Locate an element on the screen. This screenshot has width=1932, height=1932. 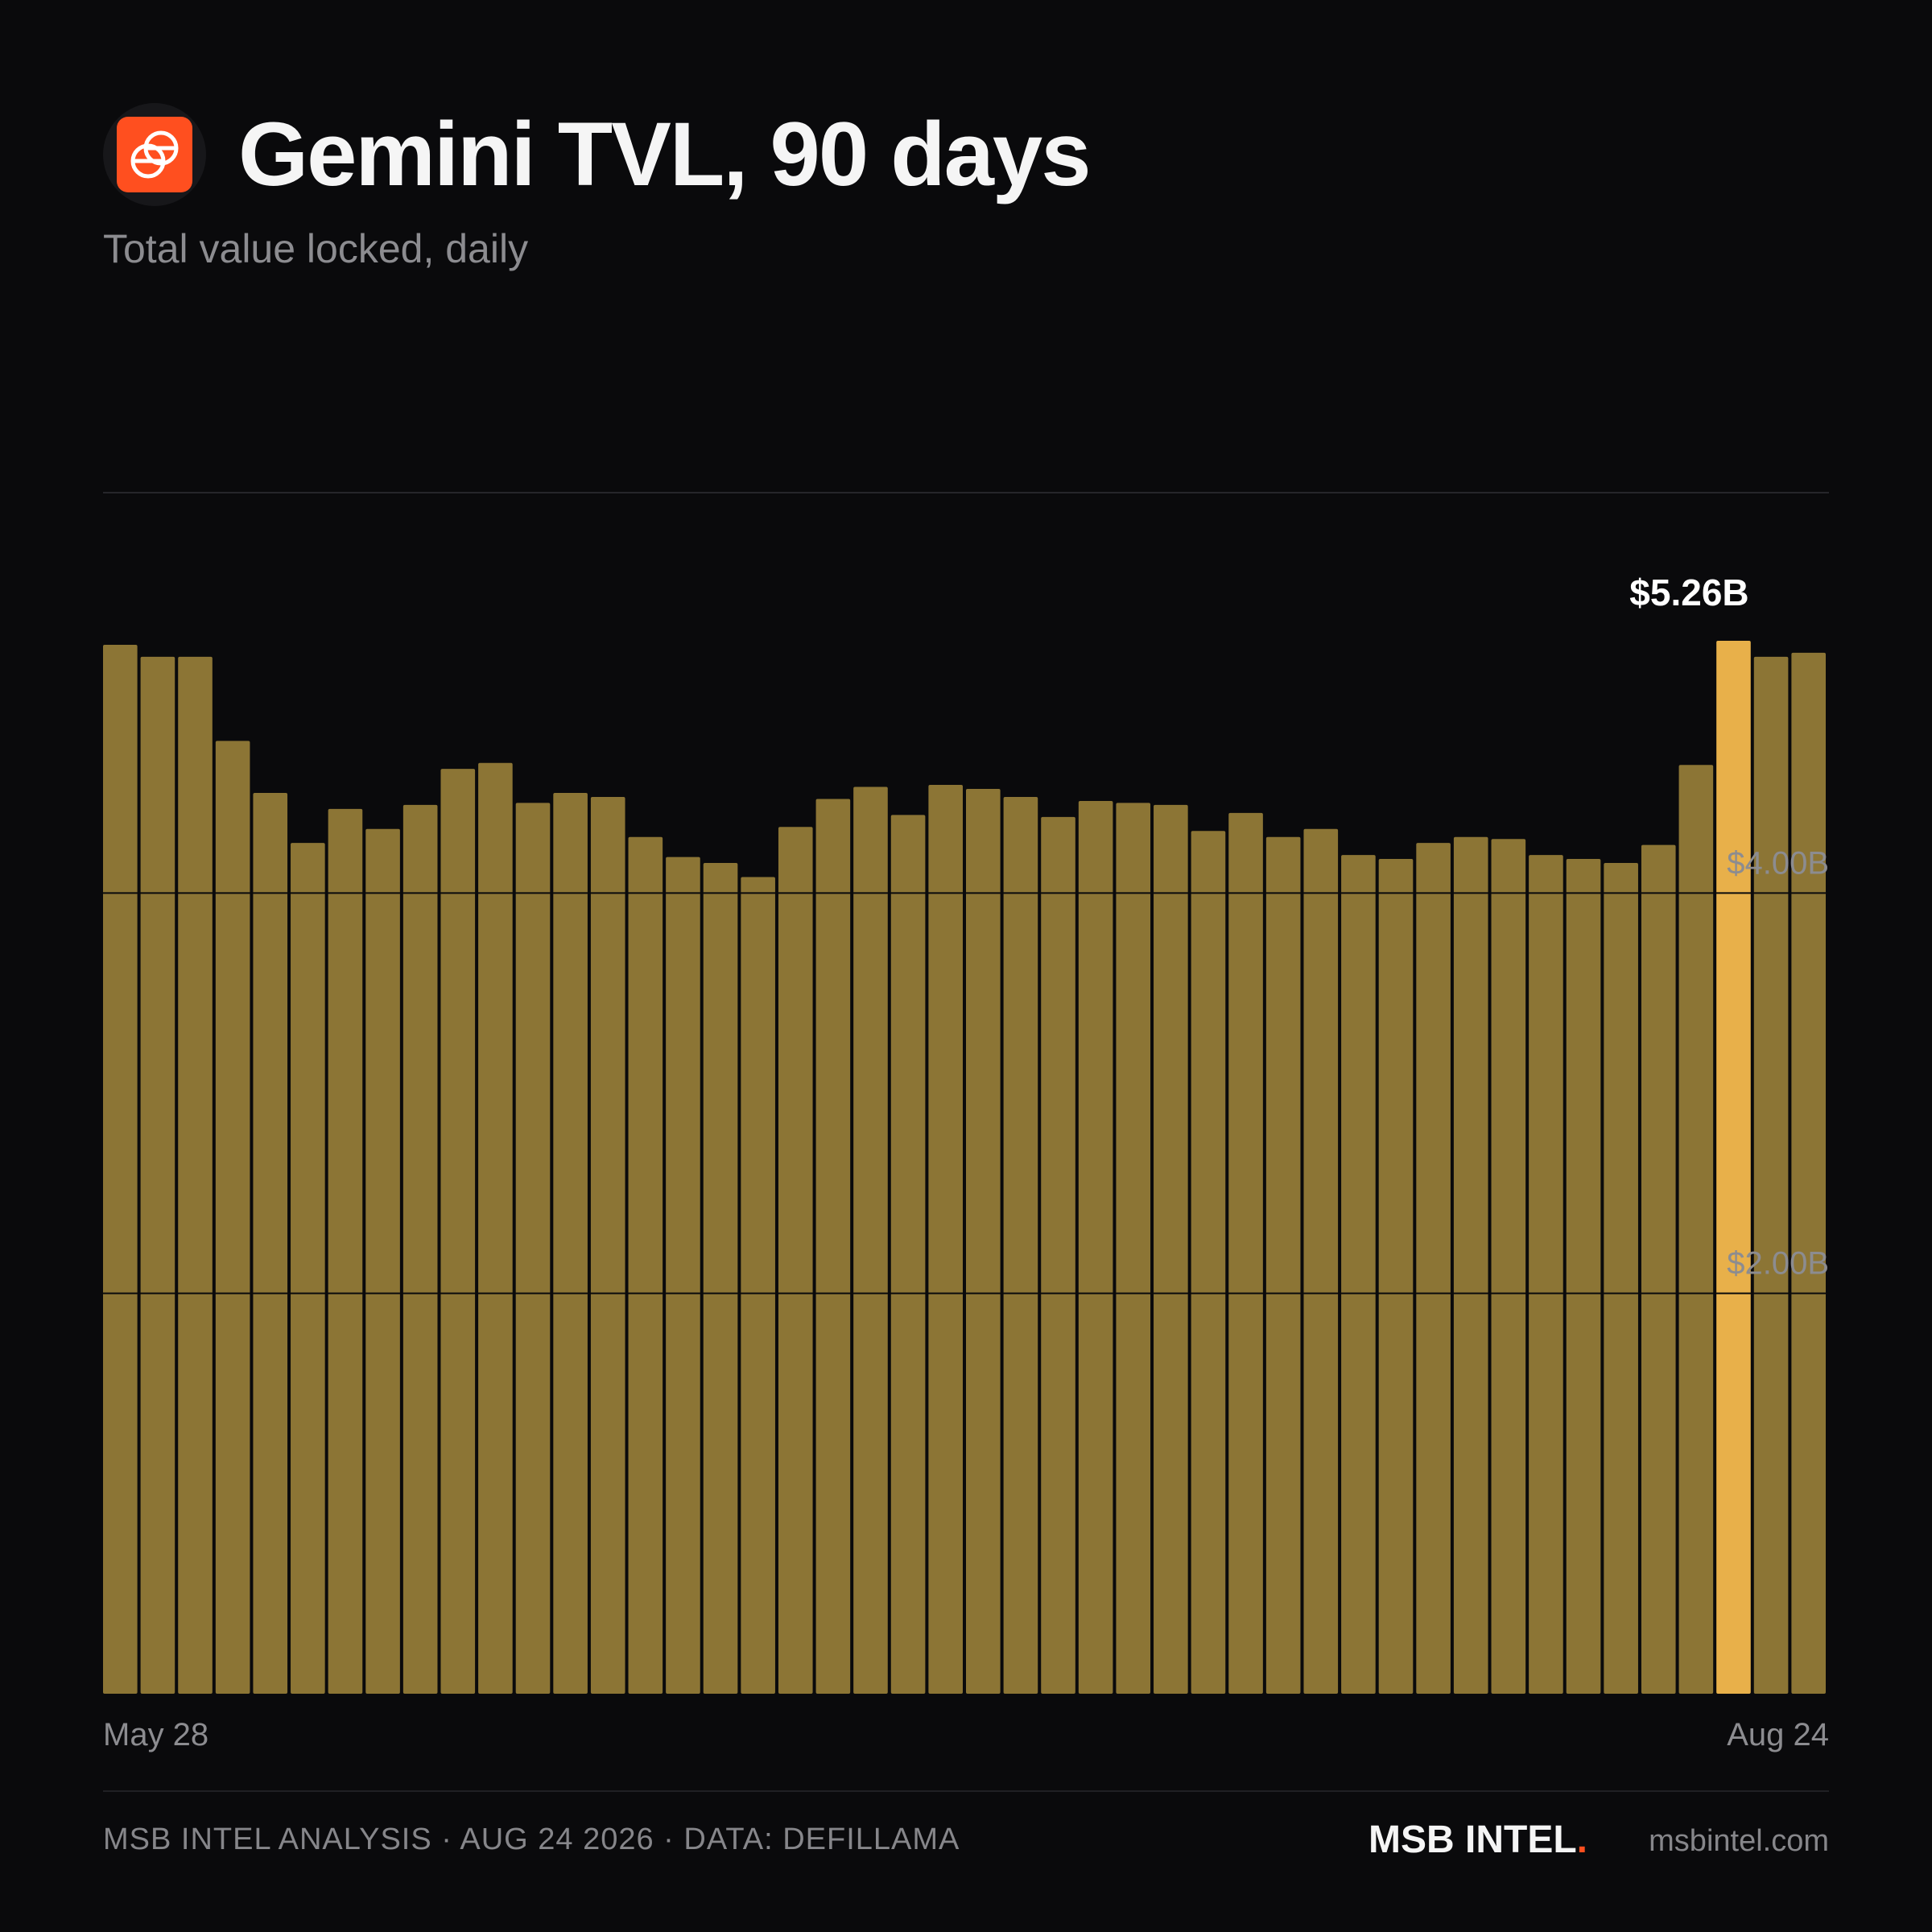
x-tick-label-start: May 28 is located at coordinates (155, 1734).